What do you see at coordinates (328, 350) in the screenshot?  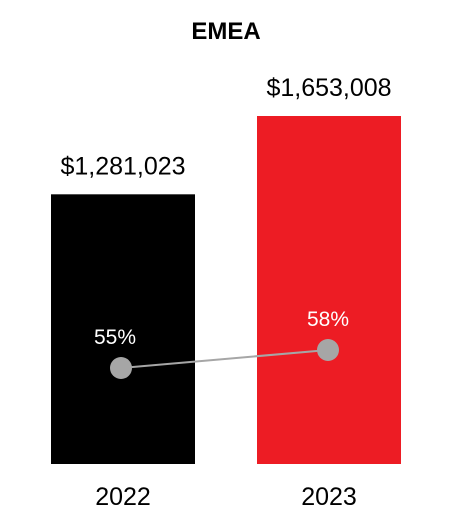 I see `overlay-marker-2023` at bounding box center [328, 350].